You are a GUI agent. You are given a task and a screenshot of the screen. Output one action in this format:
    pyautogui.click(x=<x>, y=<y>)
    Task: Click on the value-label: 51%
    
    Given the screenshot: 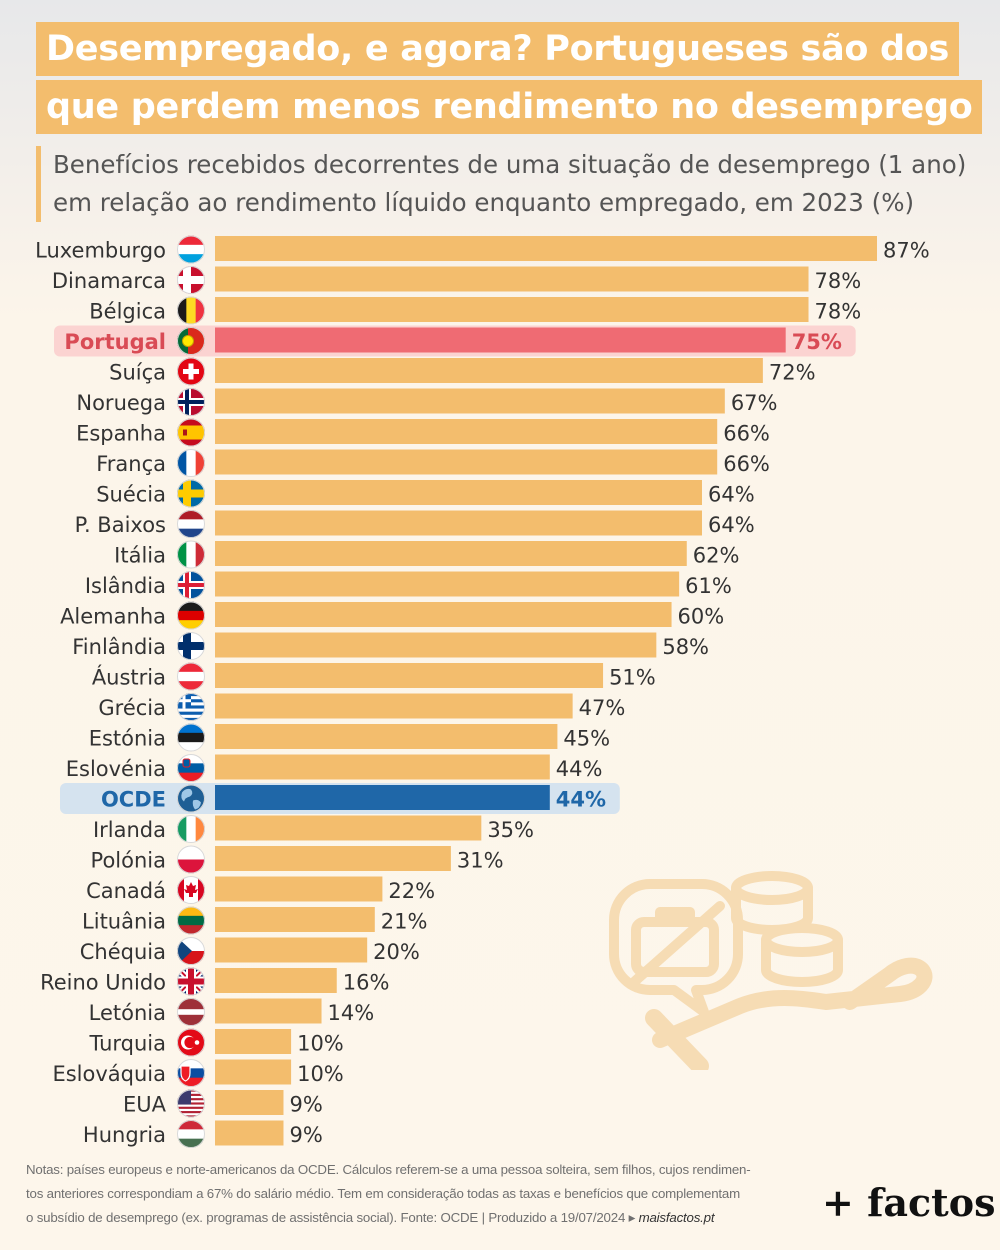 What is the action you would take?
    pyautogui.click(x=632, y=678)
    